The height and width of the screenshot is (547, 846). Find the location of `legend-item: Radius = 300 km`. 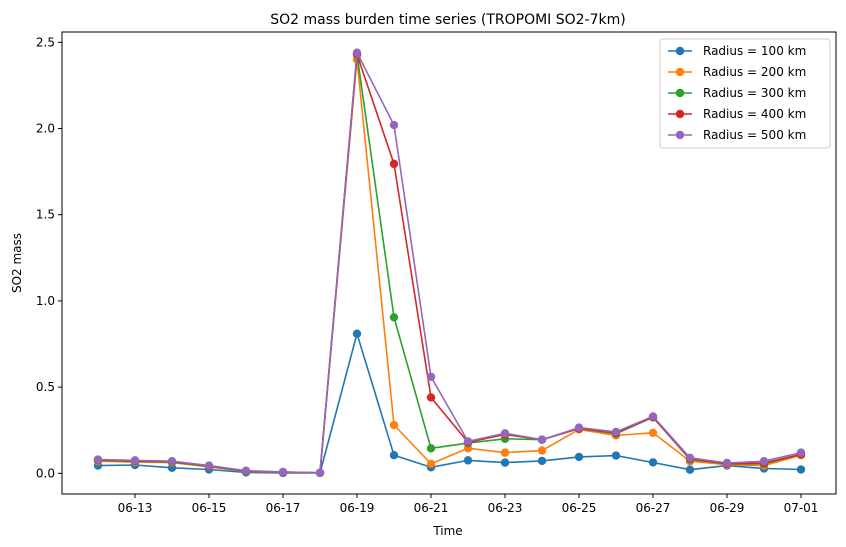

legend-item: Radius = 300 km is located at coordinates (737, 93).